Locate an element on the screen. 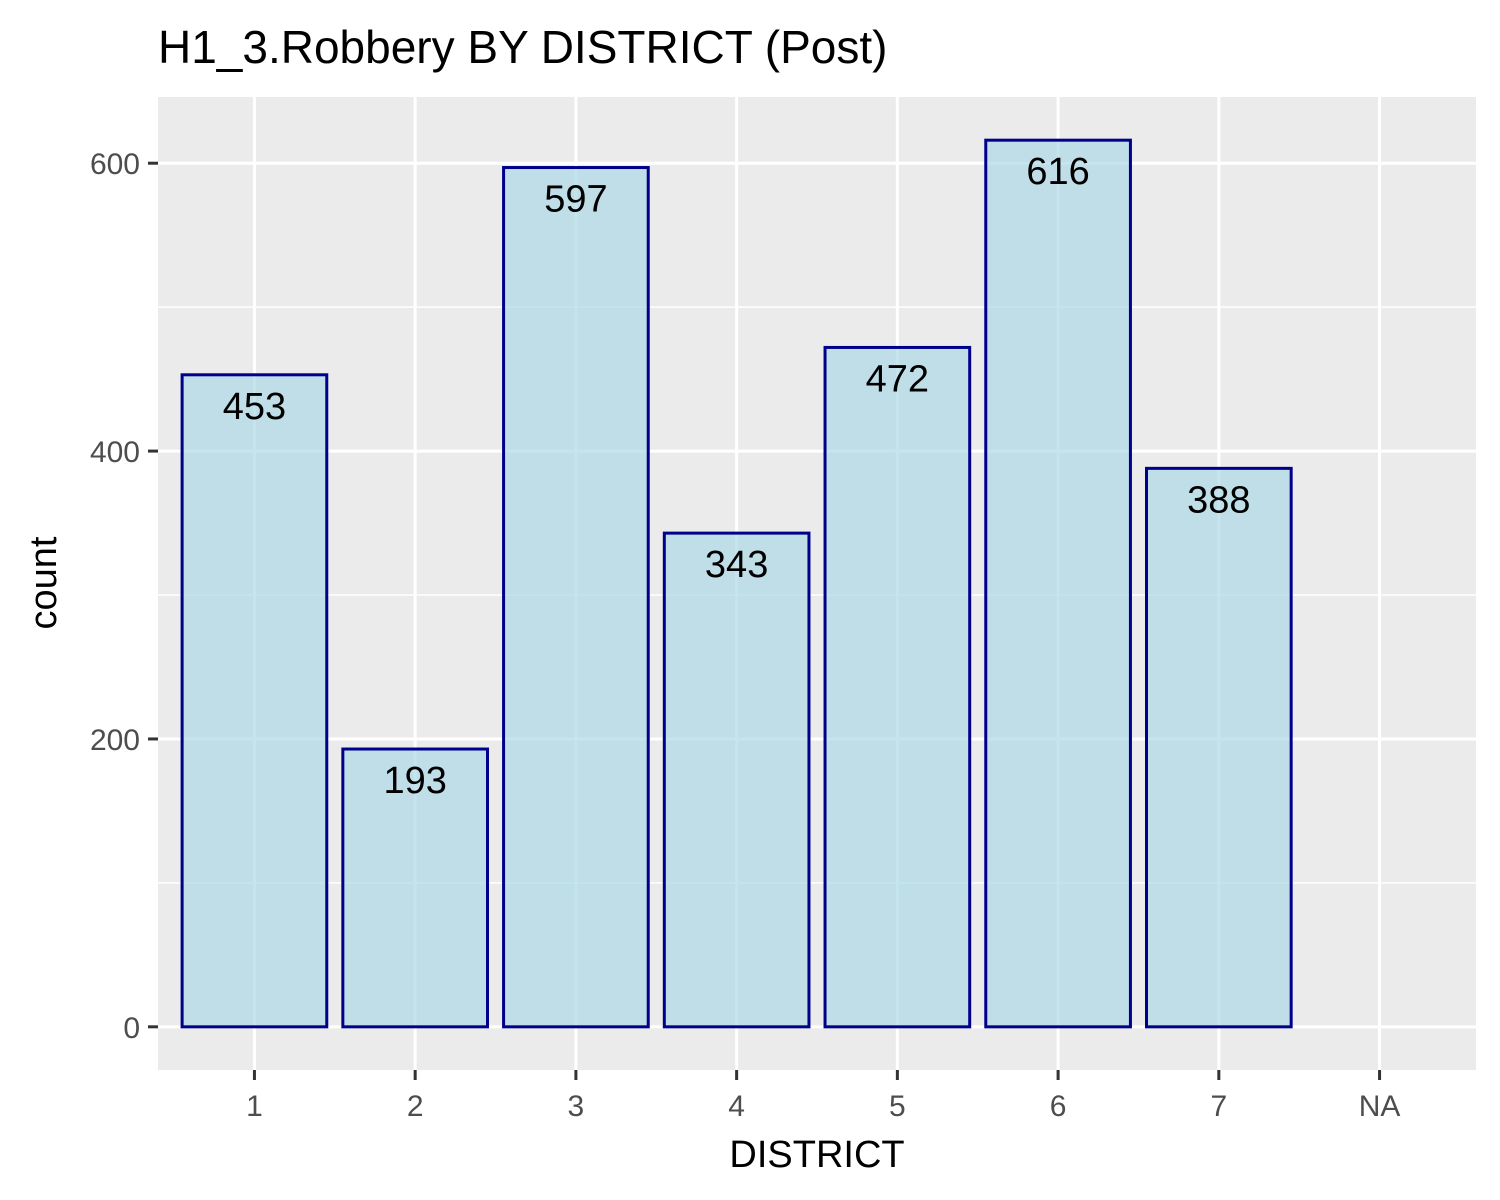 This screenshot has height=1200, width=1500. y-axis-title: count is located at coordinates (44, 582).